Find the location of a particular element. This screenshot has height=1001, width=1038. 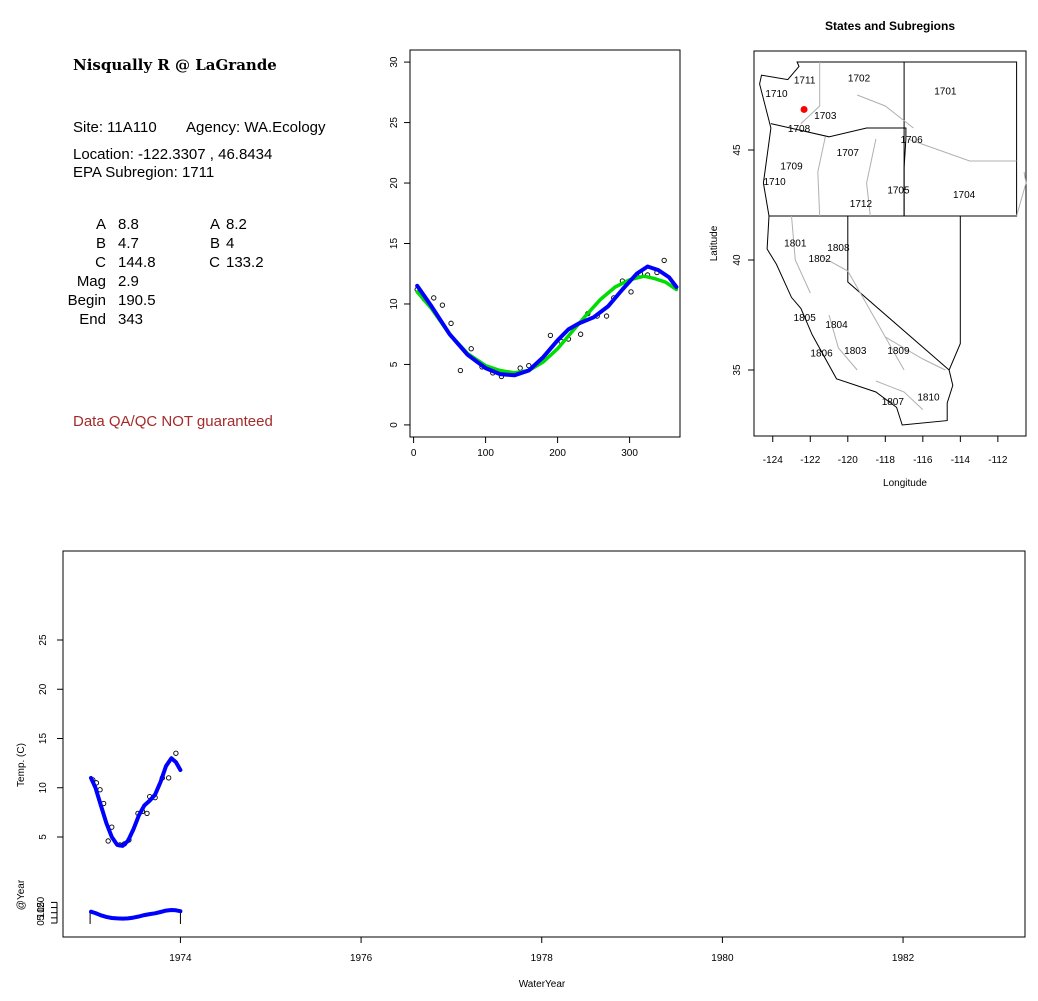

year-fit-line is located at coordinates (136, 914).